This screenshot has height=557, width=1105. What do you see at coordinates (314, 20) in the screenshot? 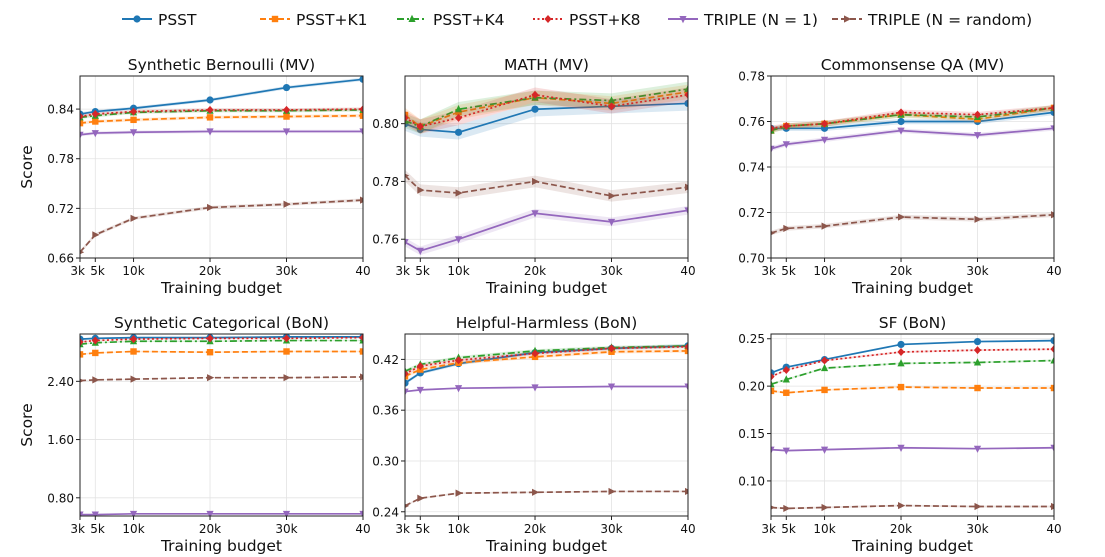
I see `legend-item-psst-k1: PSST+K1` at bounding box center [314, 20].